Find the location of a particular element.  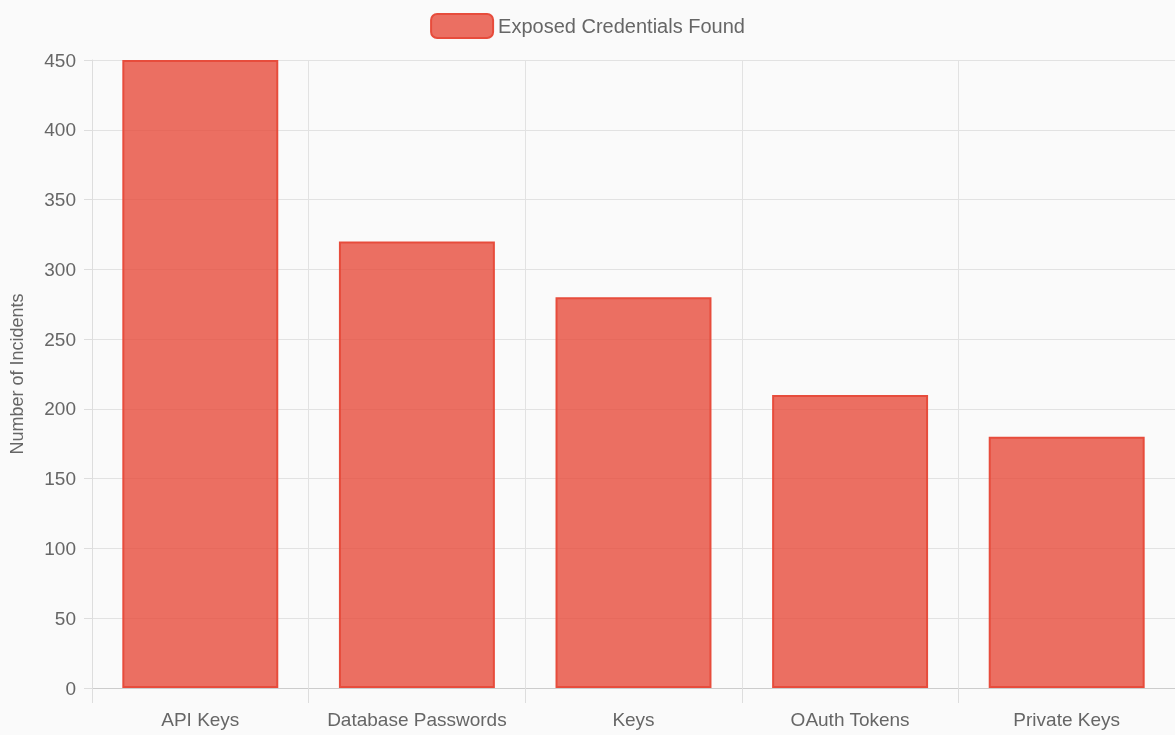

x-tick-label: API Keys is located at coordinates (200, 719).